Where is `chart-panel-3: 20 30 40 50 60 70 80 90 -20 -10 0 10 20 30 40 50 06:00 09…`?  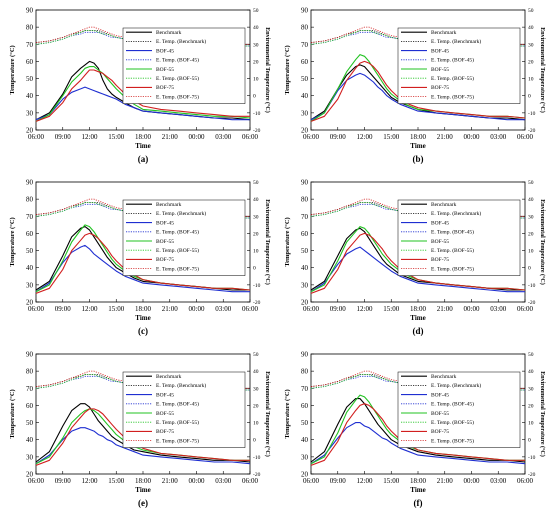
chart-panel-3: 20 30 40 50 60 70 80 90 -20 -10 0 10 20 30 40 50 06:00 09… is located at coordinates (140, 258).